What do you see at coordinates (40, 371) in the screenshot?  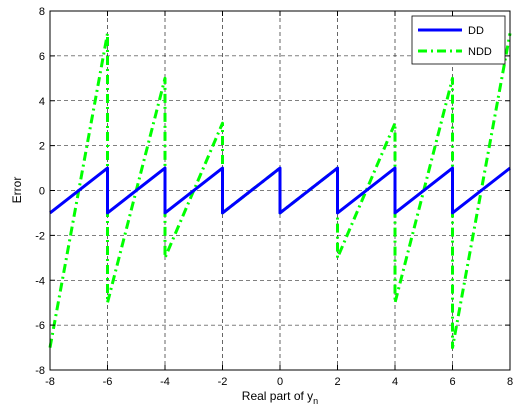 I see `y-tick-label: -8` at bounding box center [40, 371].